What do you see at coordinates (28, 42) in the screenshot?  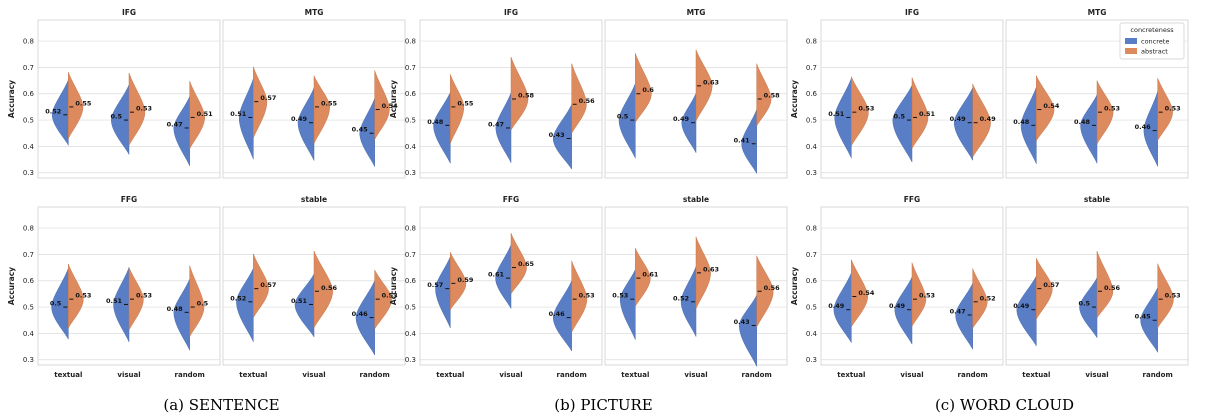 I see `ytick-label: 0.8` at bounding box center [28, 42].